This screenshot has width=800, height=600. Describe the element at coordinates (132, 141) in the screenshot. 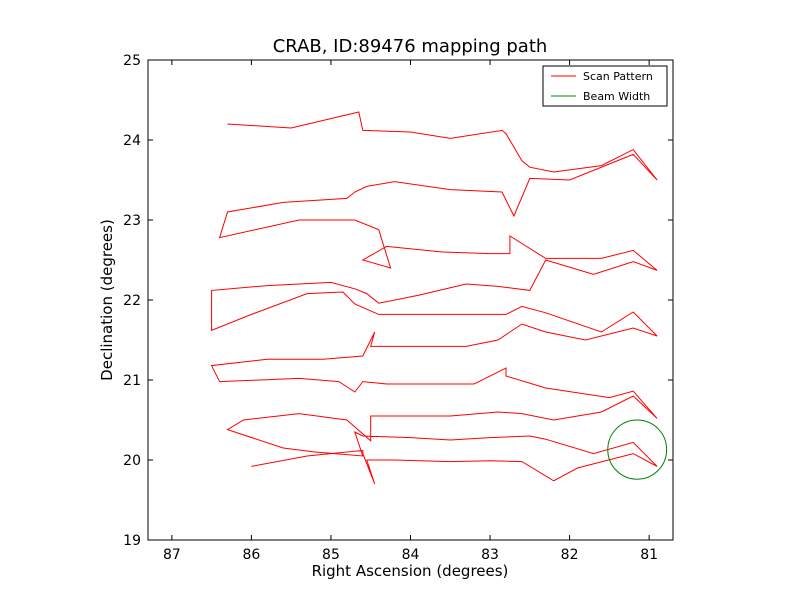

I see `y-tick-label: 24` at that location.